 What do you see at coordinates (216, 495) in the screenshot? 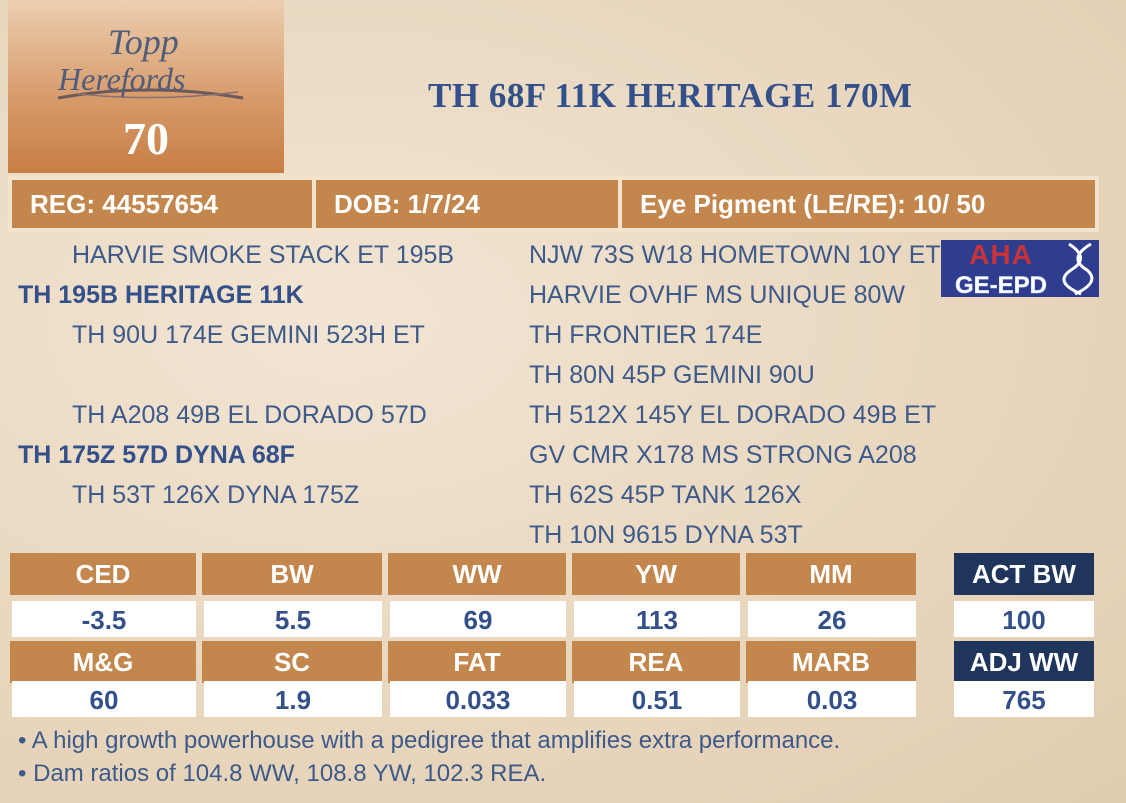
I see `pedigree-dam-dam: TH 53T 126X DYNA 175Z` at bounding box center [216, 495].